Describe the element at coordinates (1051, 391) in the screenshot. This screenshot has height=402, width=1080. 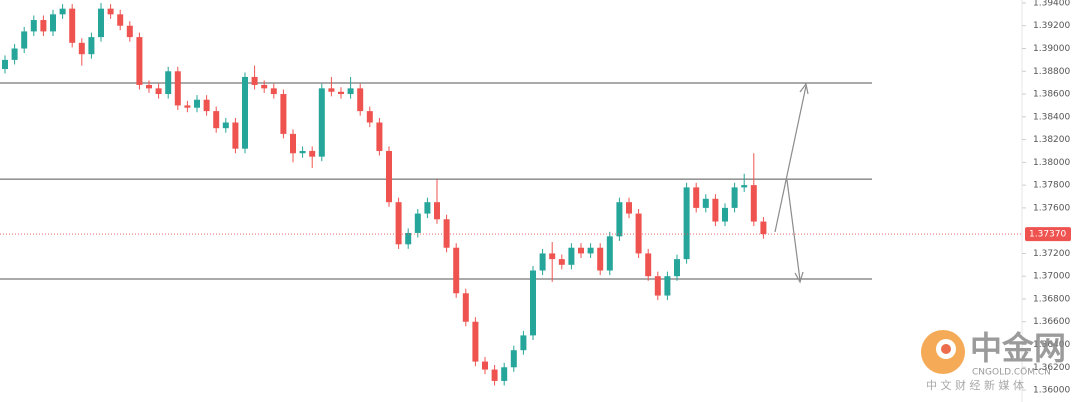
I see `y-tick-label: 1.36000` at that location.